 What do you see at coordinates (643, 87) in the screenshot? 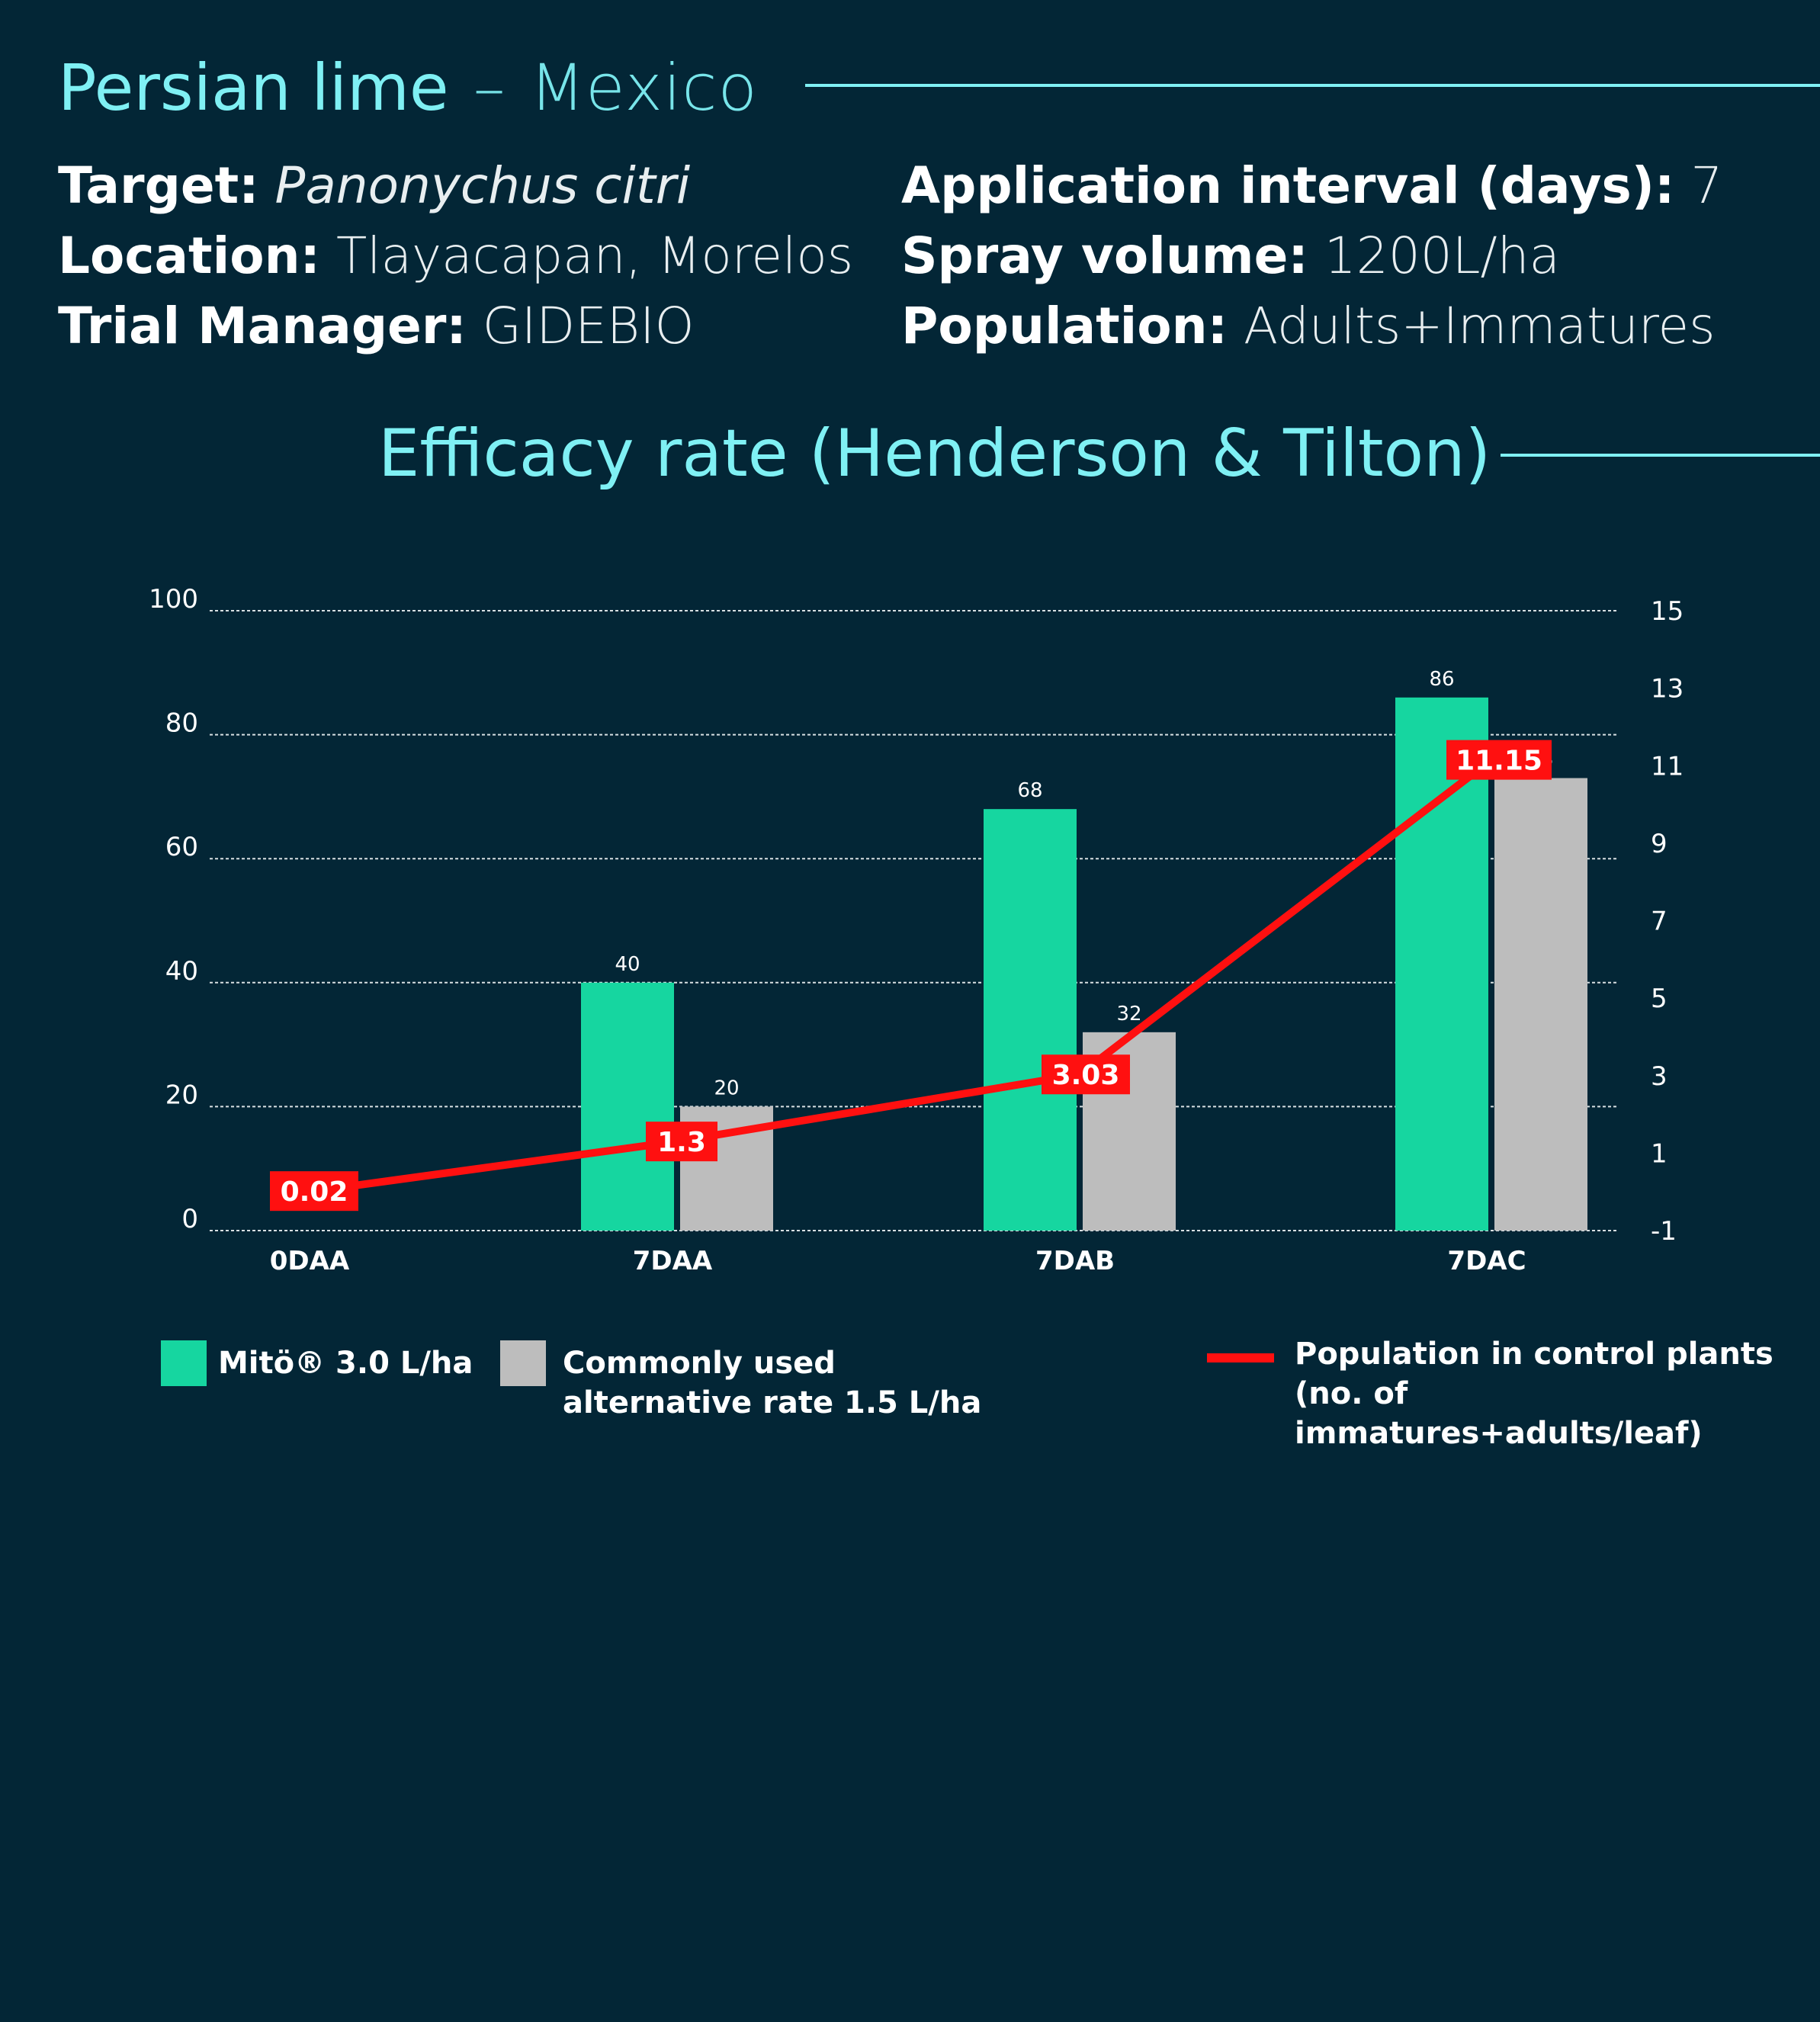
I see `page-subtitle: Mexico` at bounding box center [643, 87].